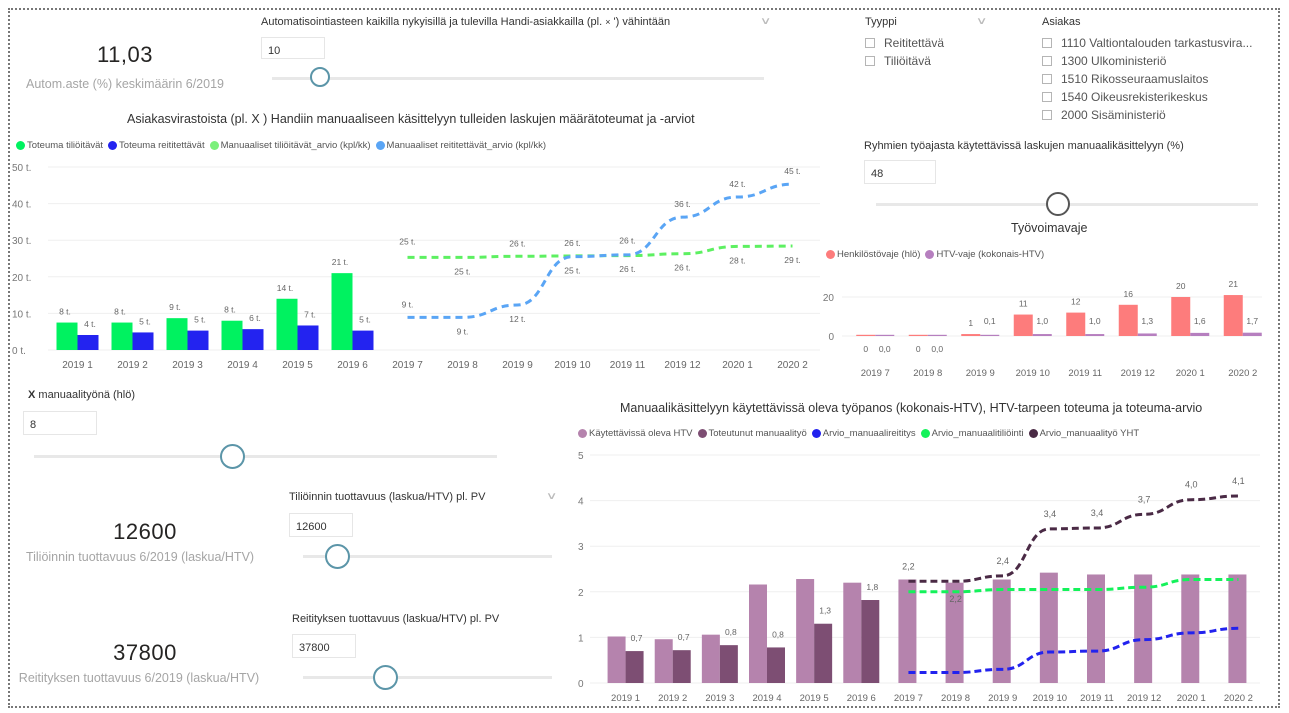 This screenshot has width=1289, height=713. Describe the element at coordinates (990, 254) in the screenshot. I see `legend-label: HTV-vaje (kokonais-HTV)` at that location.